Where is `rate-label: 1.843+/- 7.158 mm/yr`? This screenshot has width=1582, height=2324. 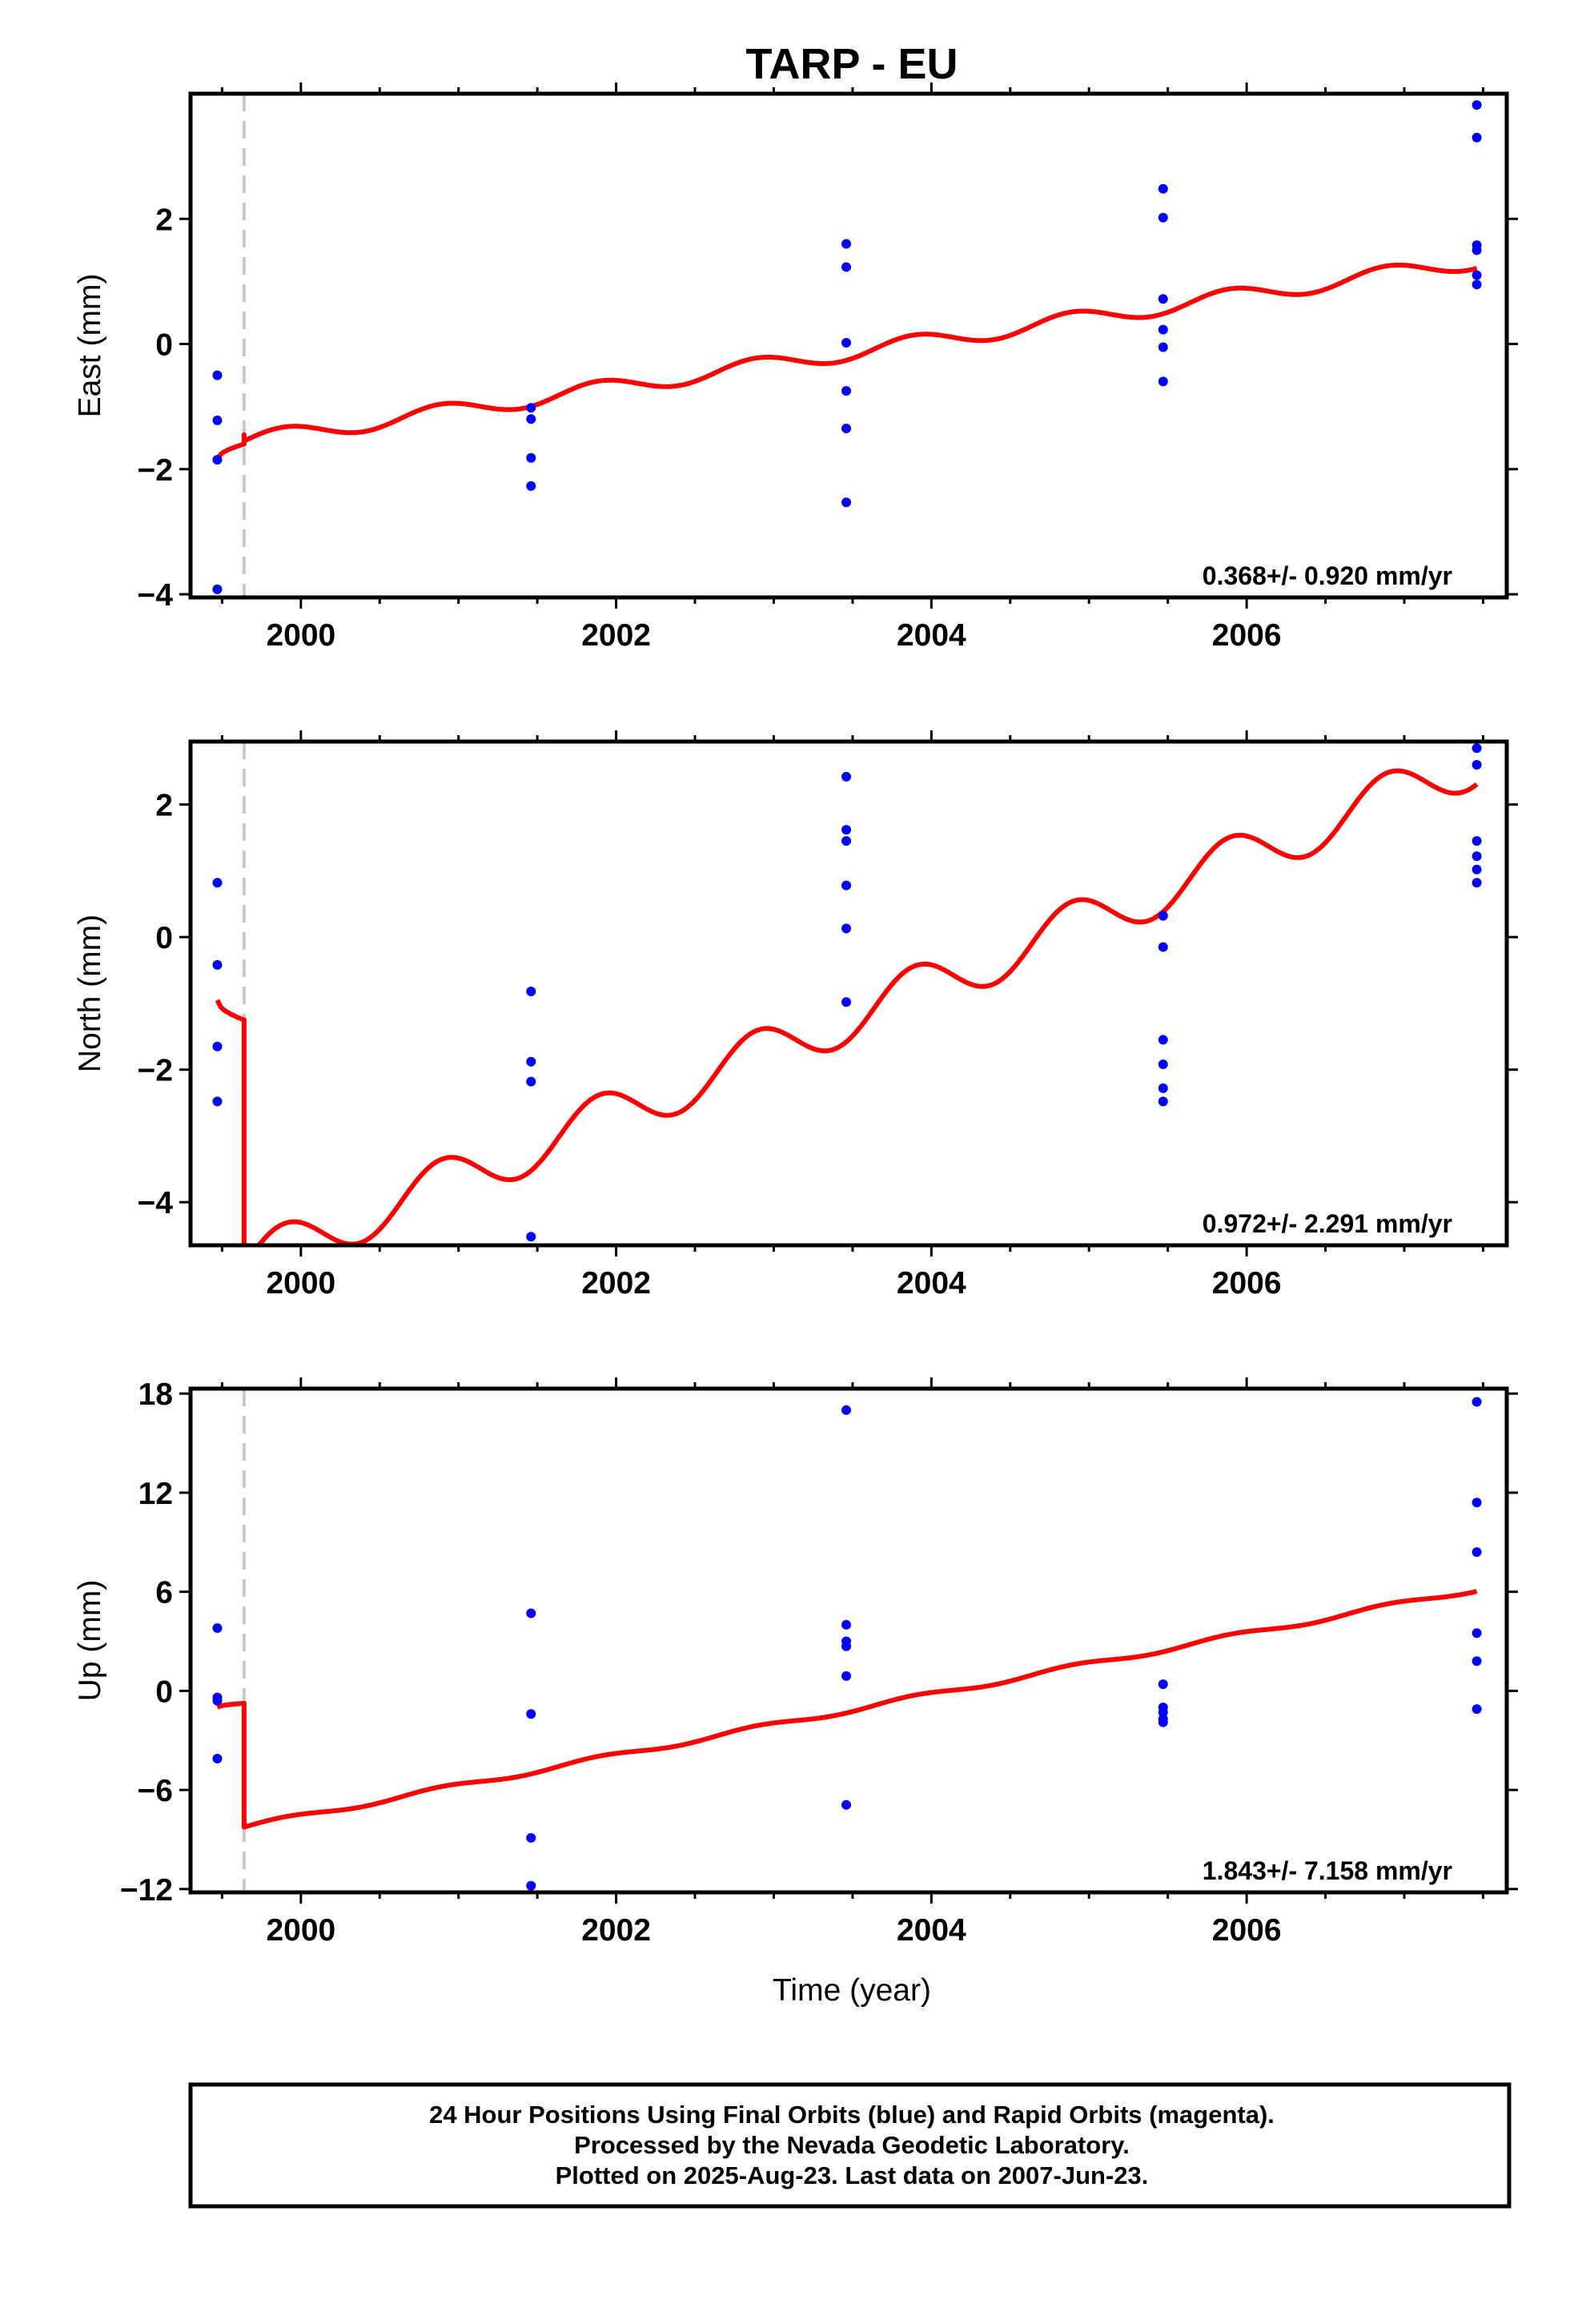 rate-label: 1.843+/- 7.158 mm/yr is located at coordinates (1328, 1871).